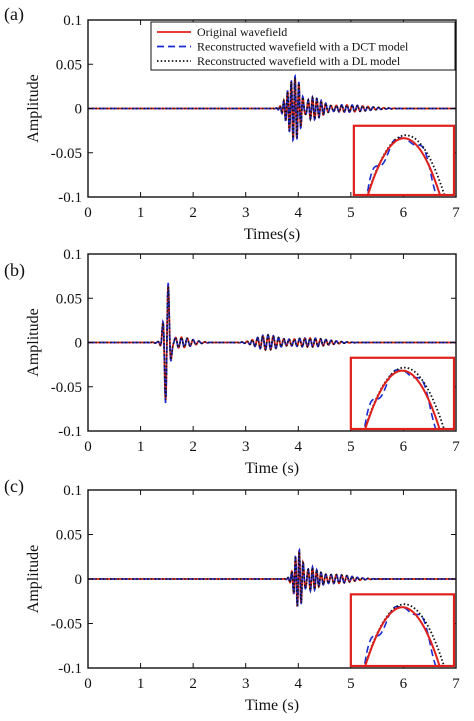  I want to click on legend-entry-label: Original wavefield, so click(242, 32).